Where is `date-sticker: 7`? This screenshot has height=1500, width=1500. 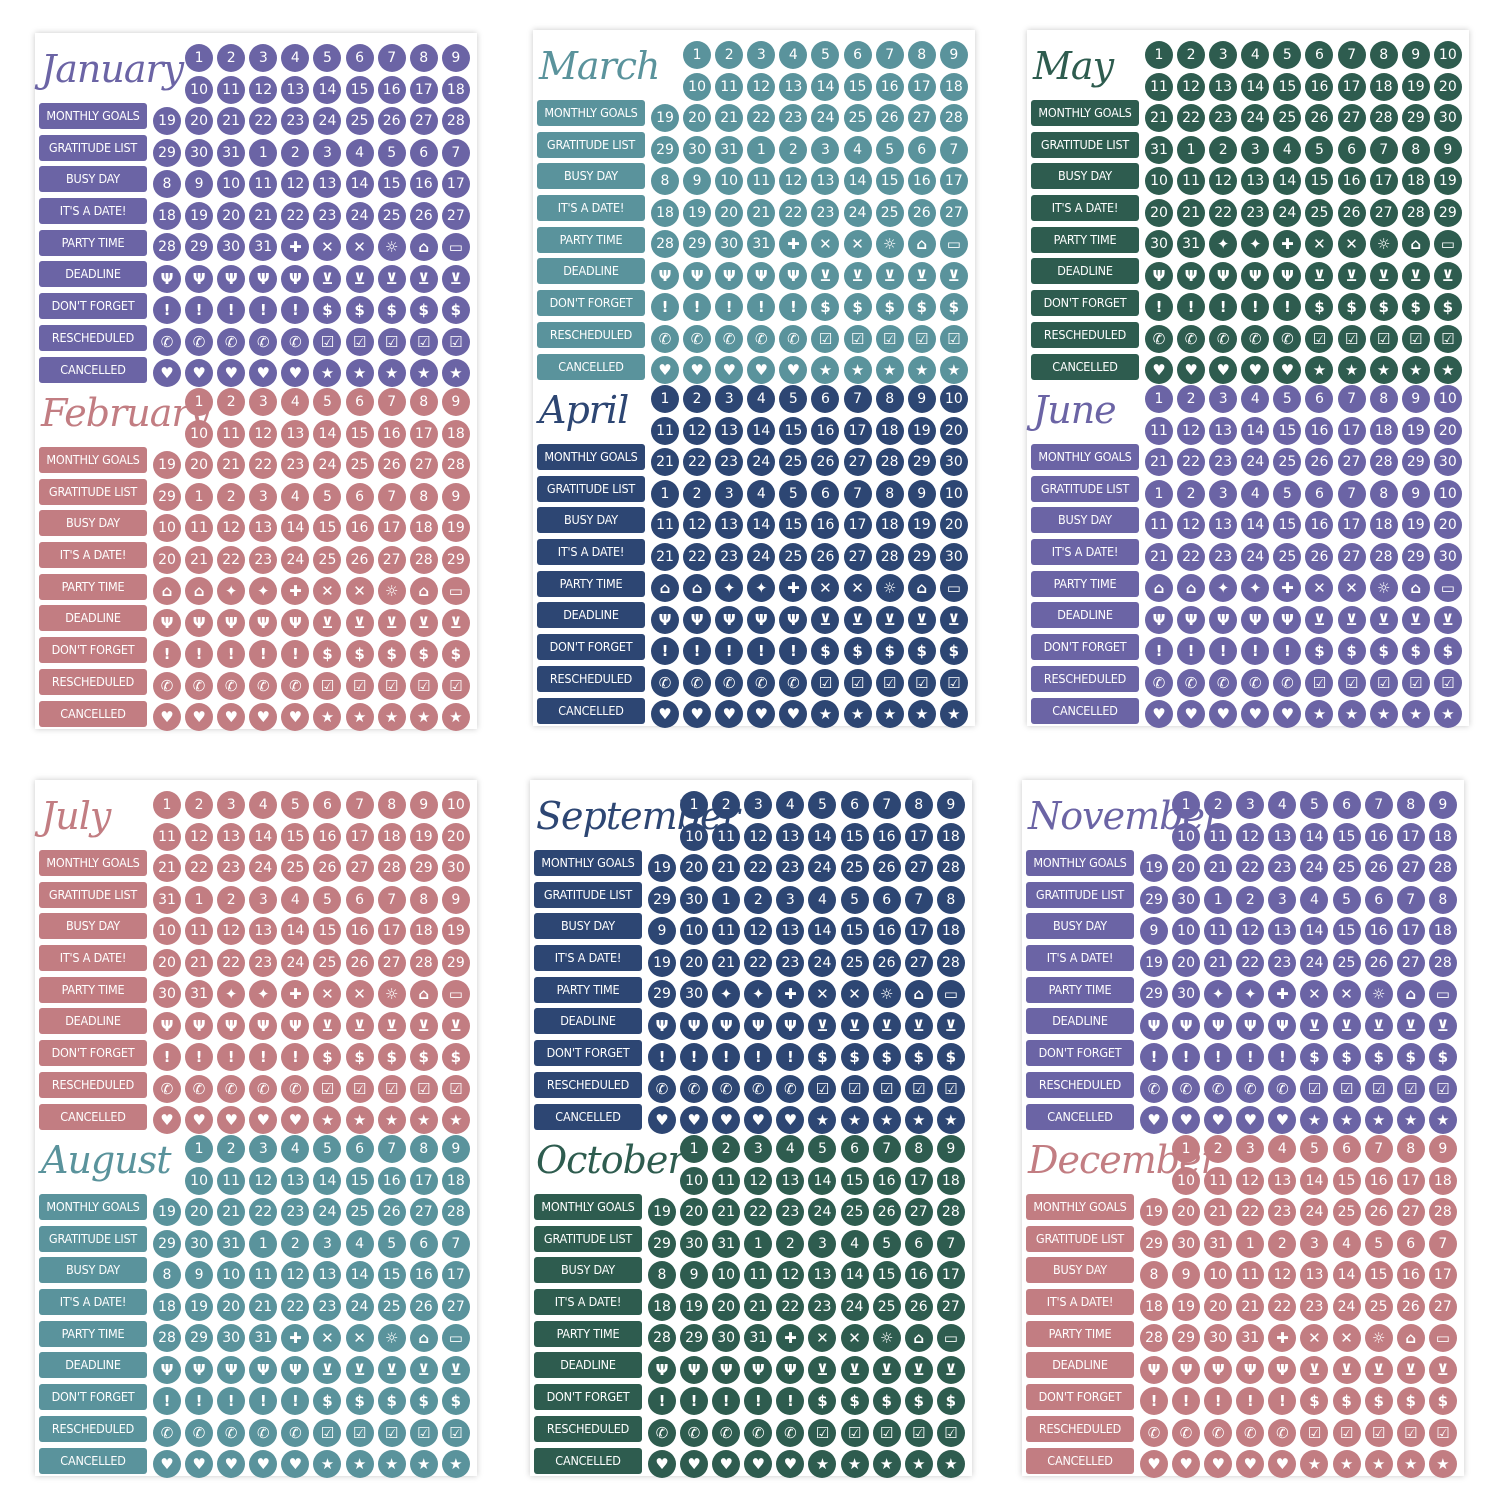 date-sticker: 7 is located at coordinates (359, 805).